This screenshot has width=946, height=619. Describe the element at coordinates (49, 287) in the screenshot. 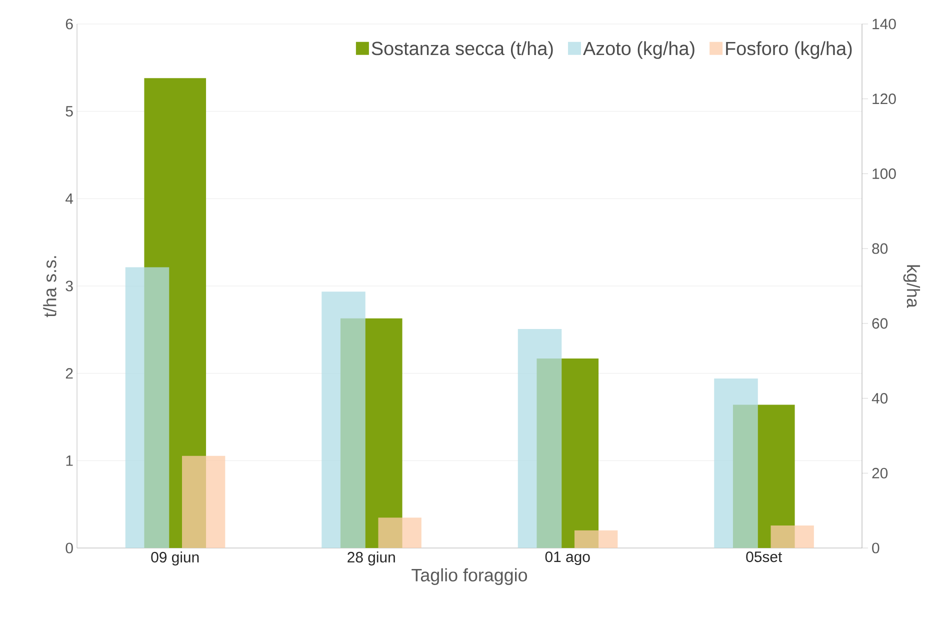

I see `y-axis-title: t/ha s.s.` at that location.